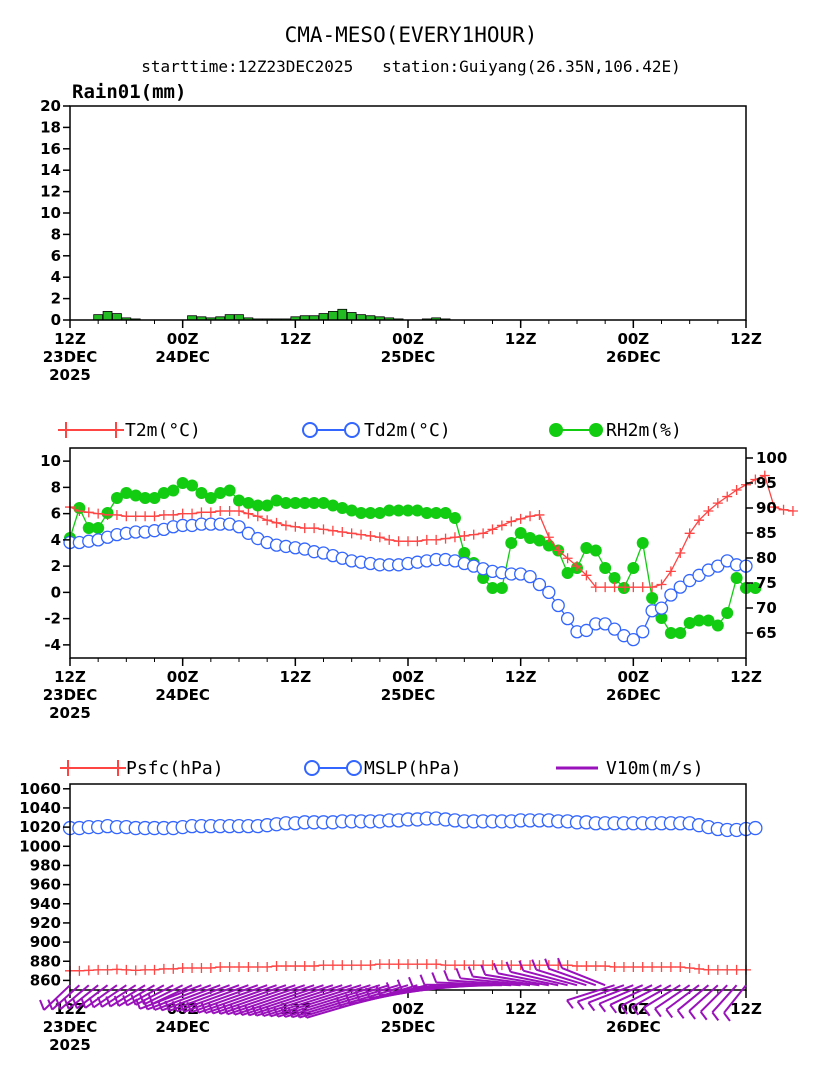  What do you see at coordinates (70, 1027) in the screenshot?
I see `x-tick-label: 23DEC` at bounding box center [70, 1027].